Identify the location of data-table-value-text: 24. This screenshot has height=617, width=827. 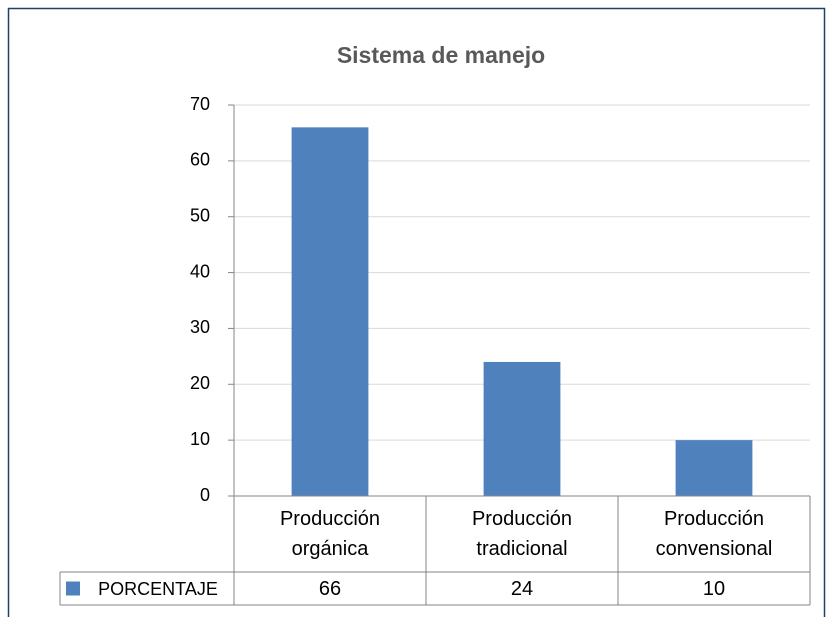
(522, 588).